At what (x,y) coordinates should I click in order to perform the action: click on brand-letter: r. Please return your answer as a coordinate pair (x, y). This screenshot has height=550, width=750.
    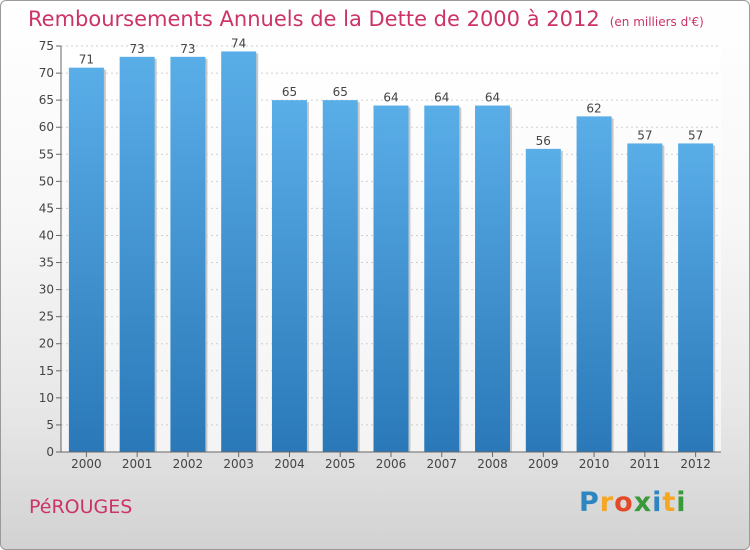
    Looking at the image, I should click on (607, 502).